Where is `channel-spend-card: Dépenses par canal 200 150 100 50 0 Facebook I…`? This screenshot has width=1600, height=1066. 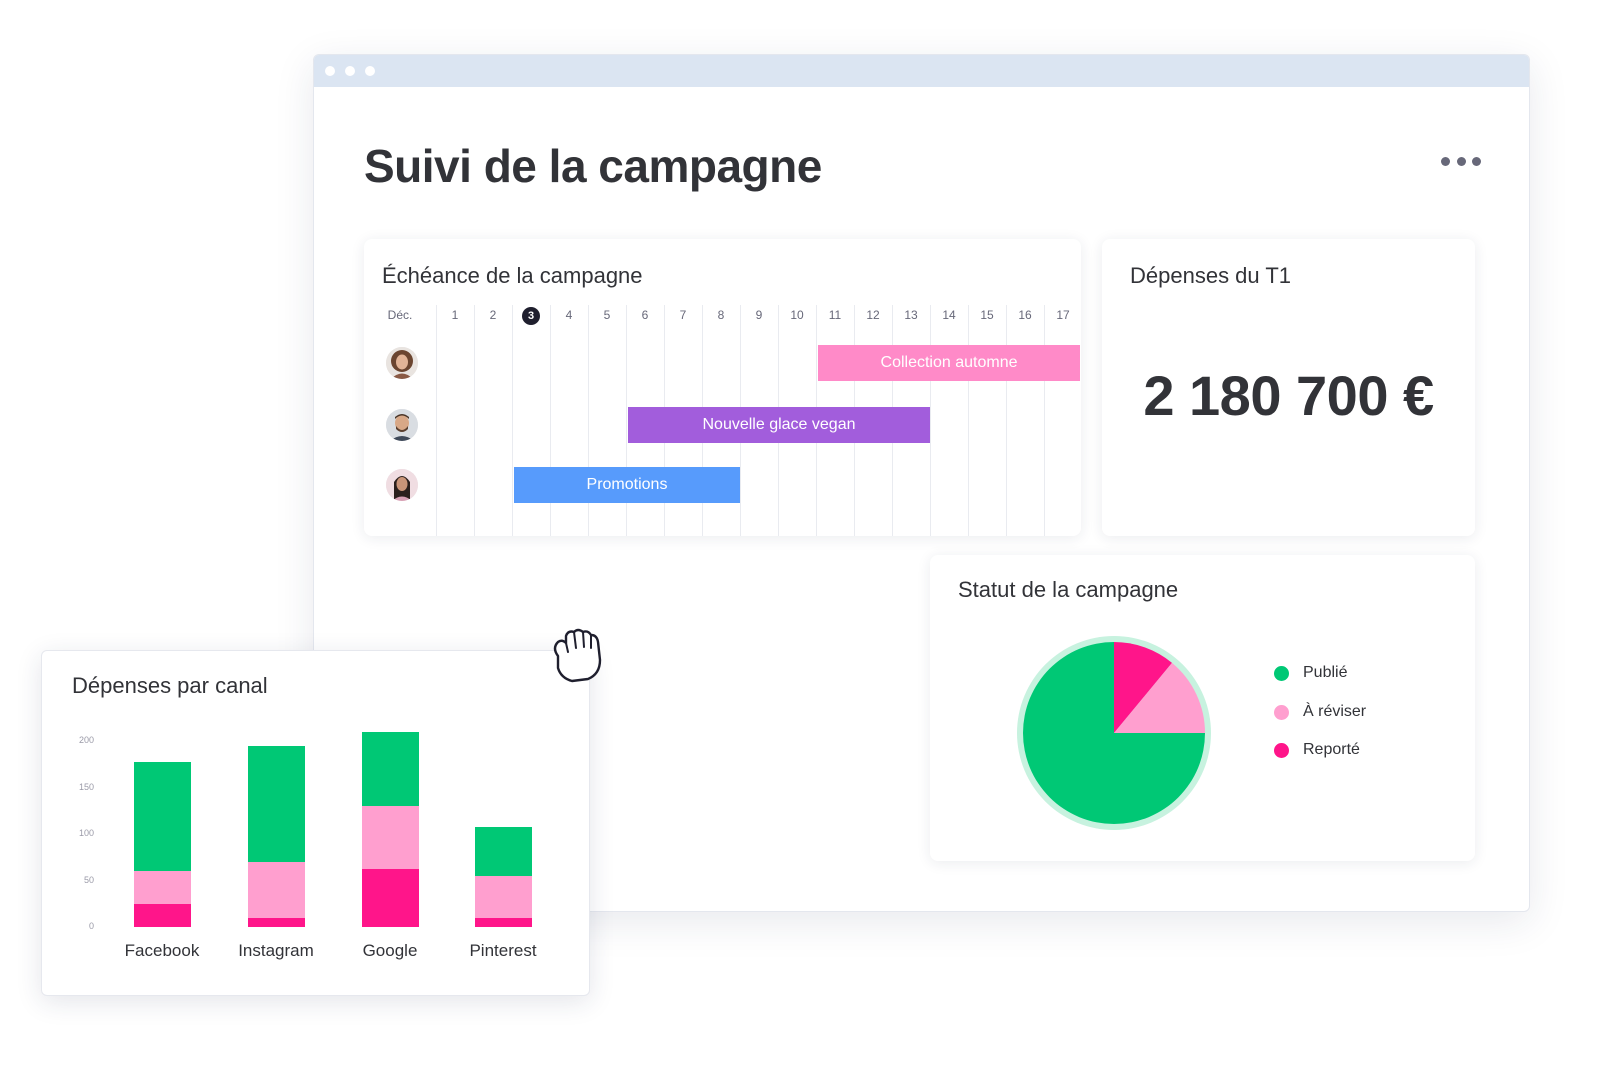 channel-spend-card: Dépenses par canal 200 150 100 50 0 Facebook I… is located at coordinates (315, 823).